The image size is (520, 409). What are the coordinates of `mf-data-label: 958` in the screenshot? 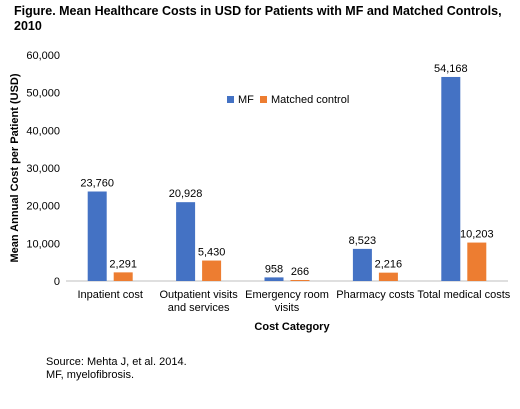 It's located at (274, 269).